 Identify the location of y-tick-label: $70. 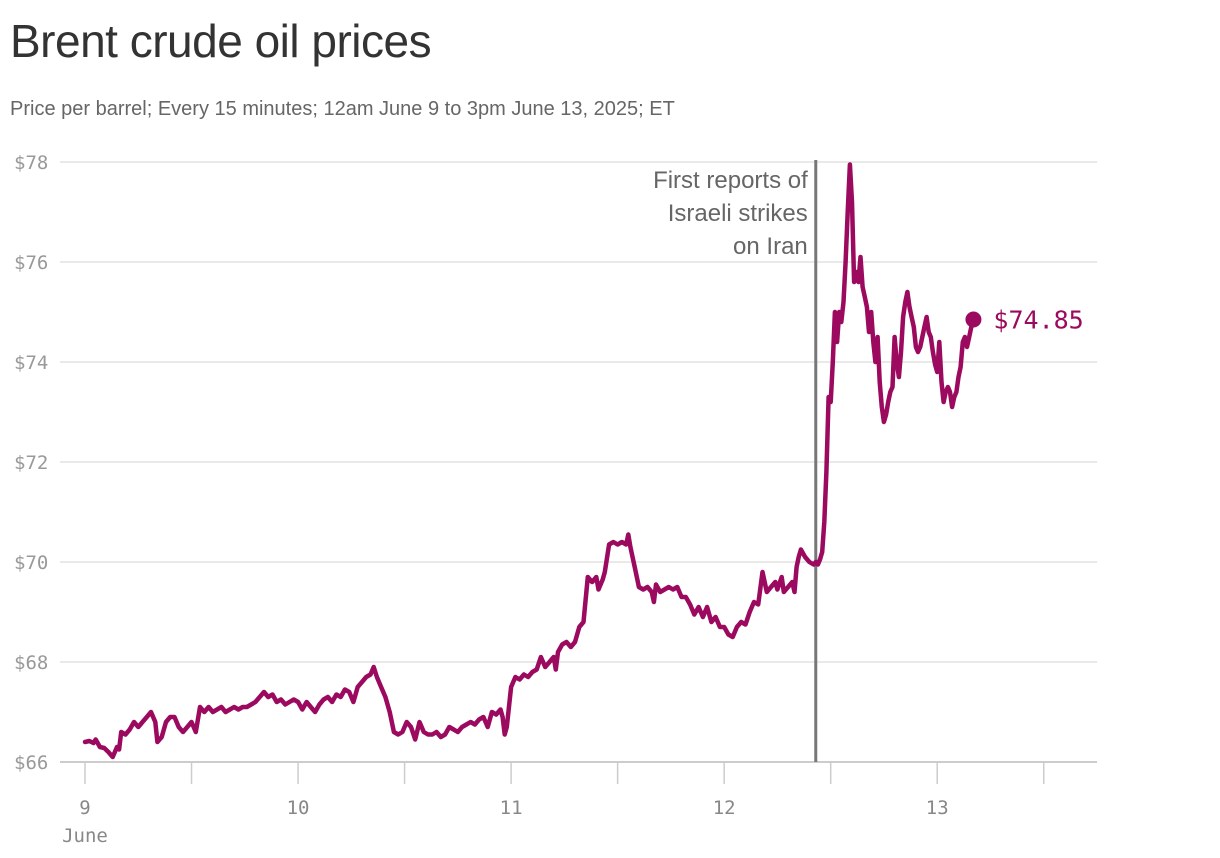
(31, 563).